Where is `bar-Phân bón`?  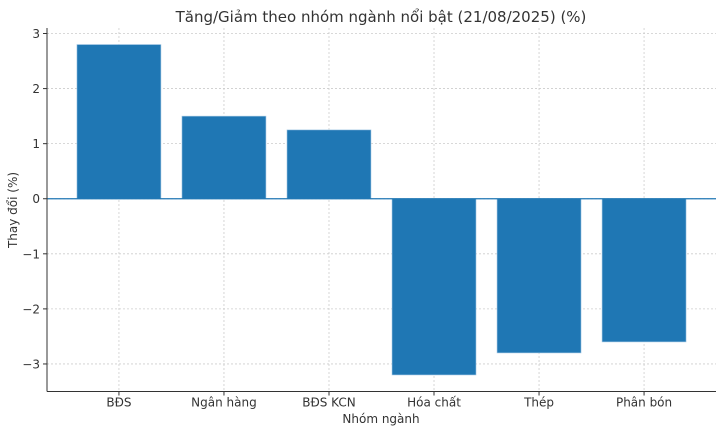 bar-Phân bón is located at coordinates (644, 270).